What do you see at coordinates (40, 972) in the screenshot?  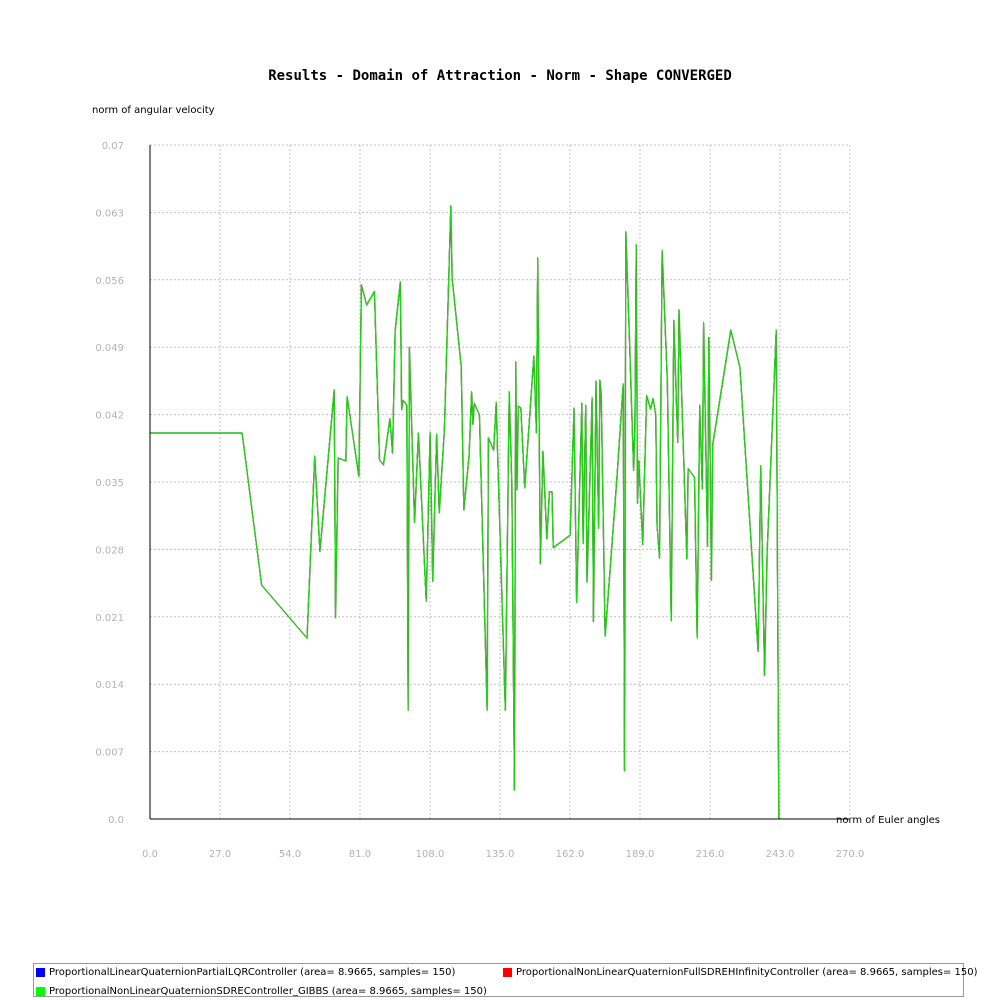 I see `legend-swatch-blue` at bounding box center [40, 972].